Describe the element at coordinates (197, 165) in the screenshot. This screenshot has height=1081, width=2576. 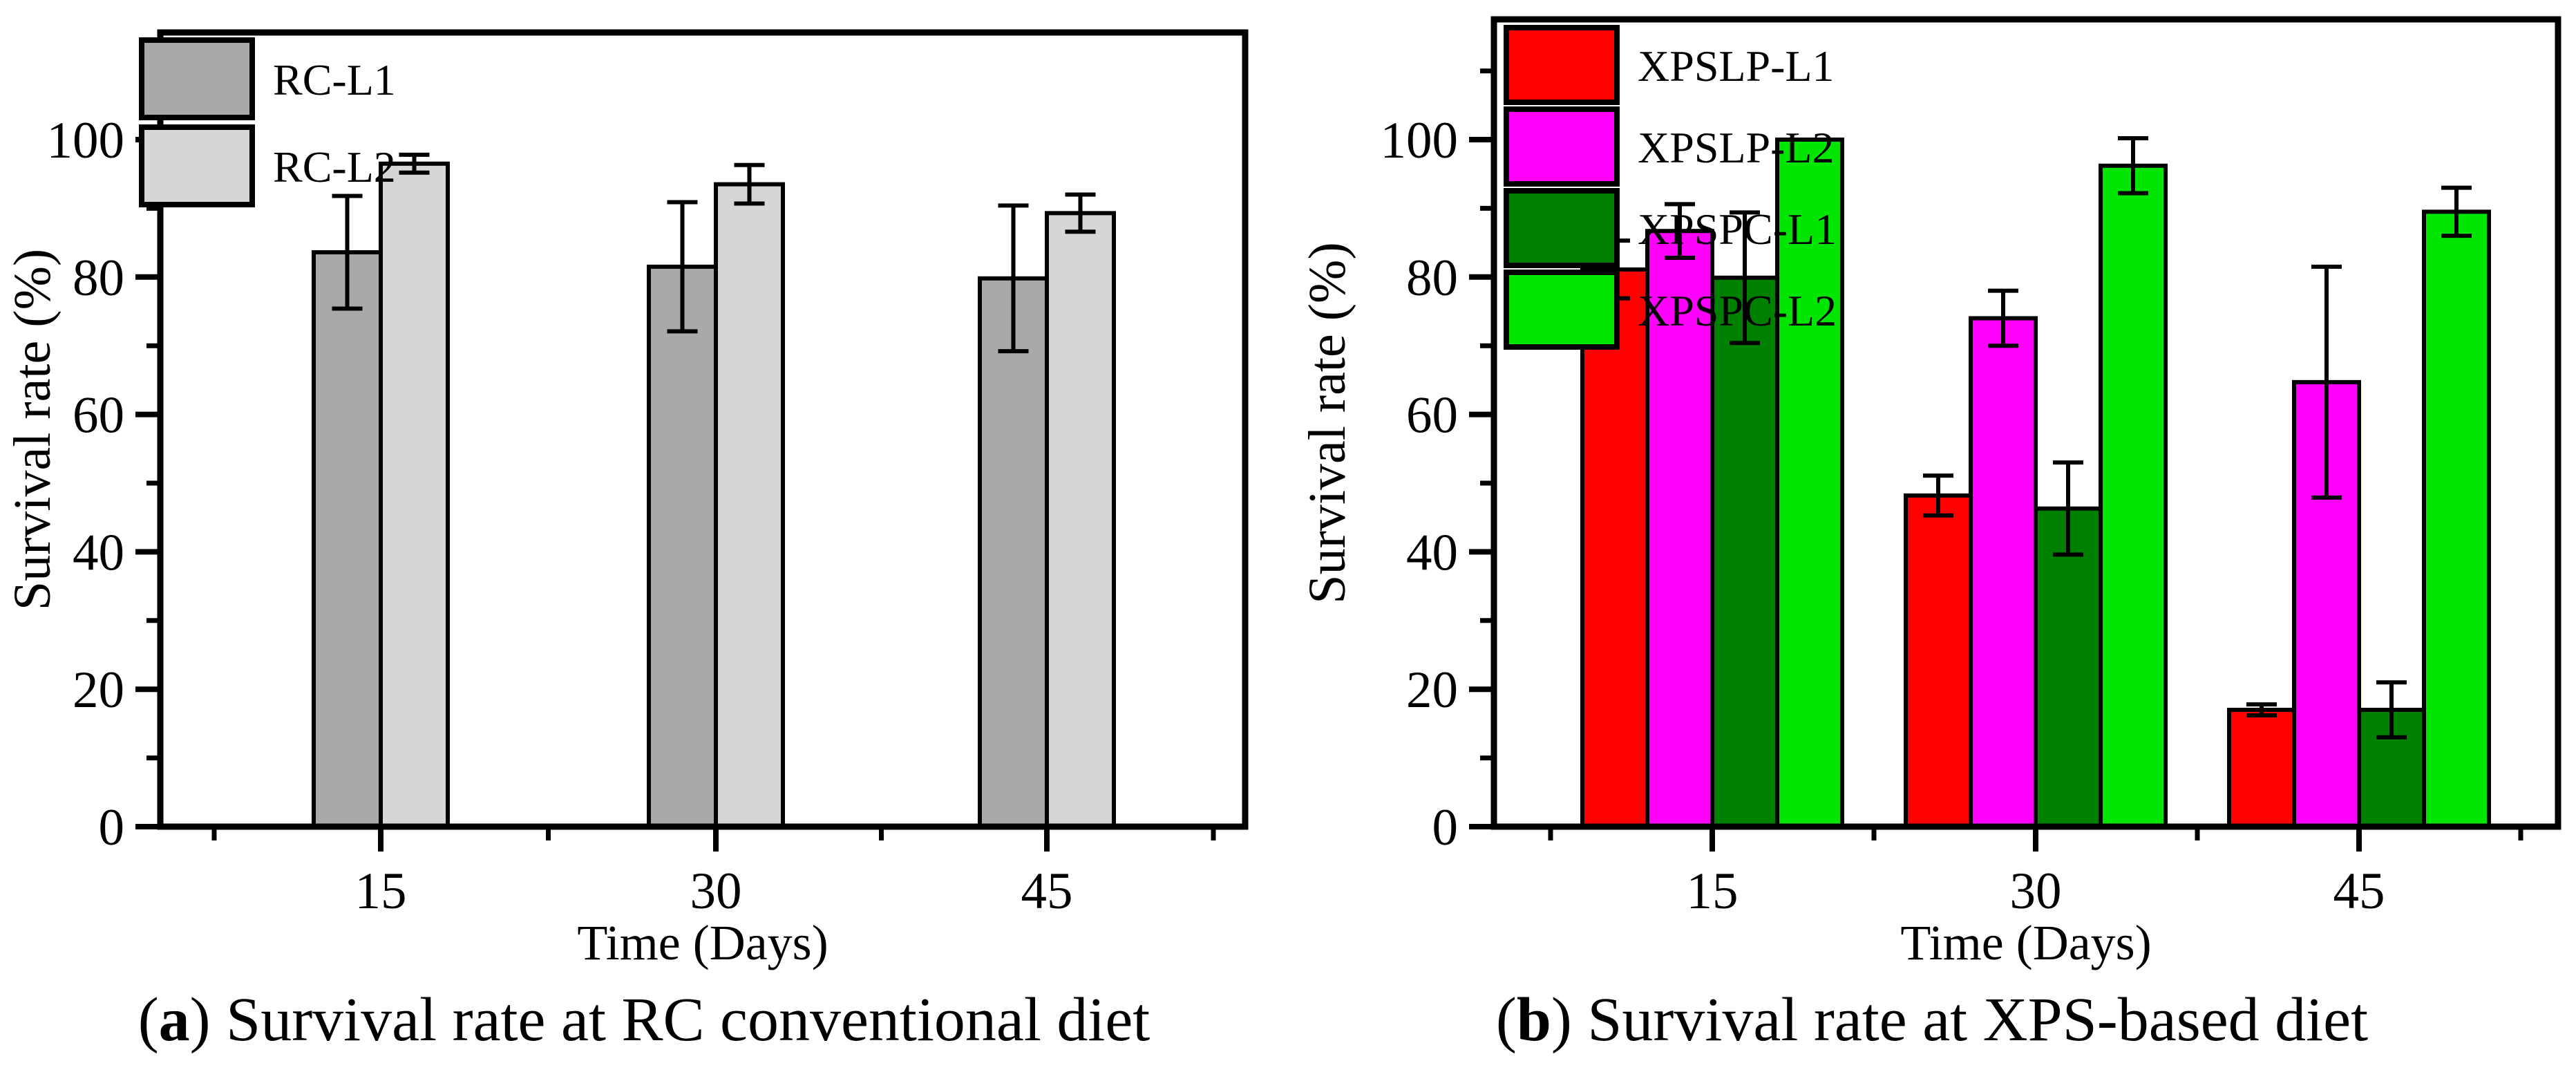
I see `legend-swatch-RC-L2` at that location.